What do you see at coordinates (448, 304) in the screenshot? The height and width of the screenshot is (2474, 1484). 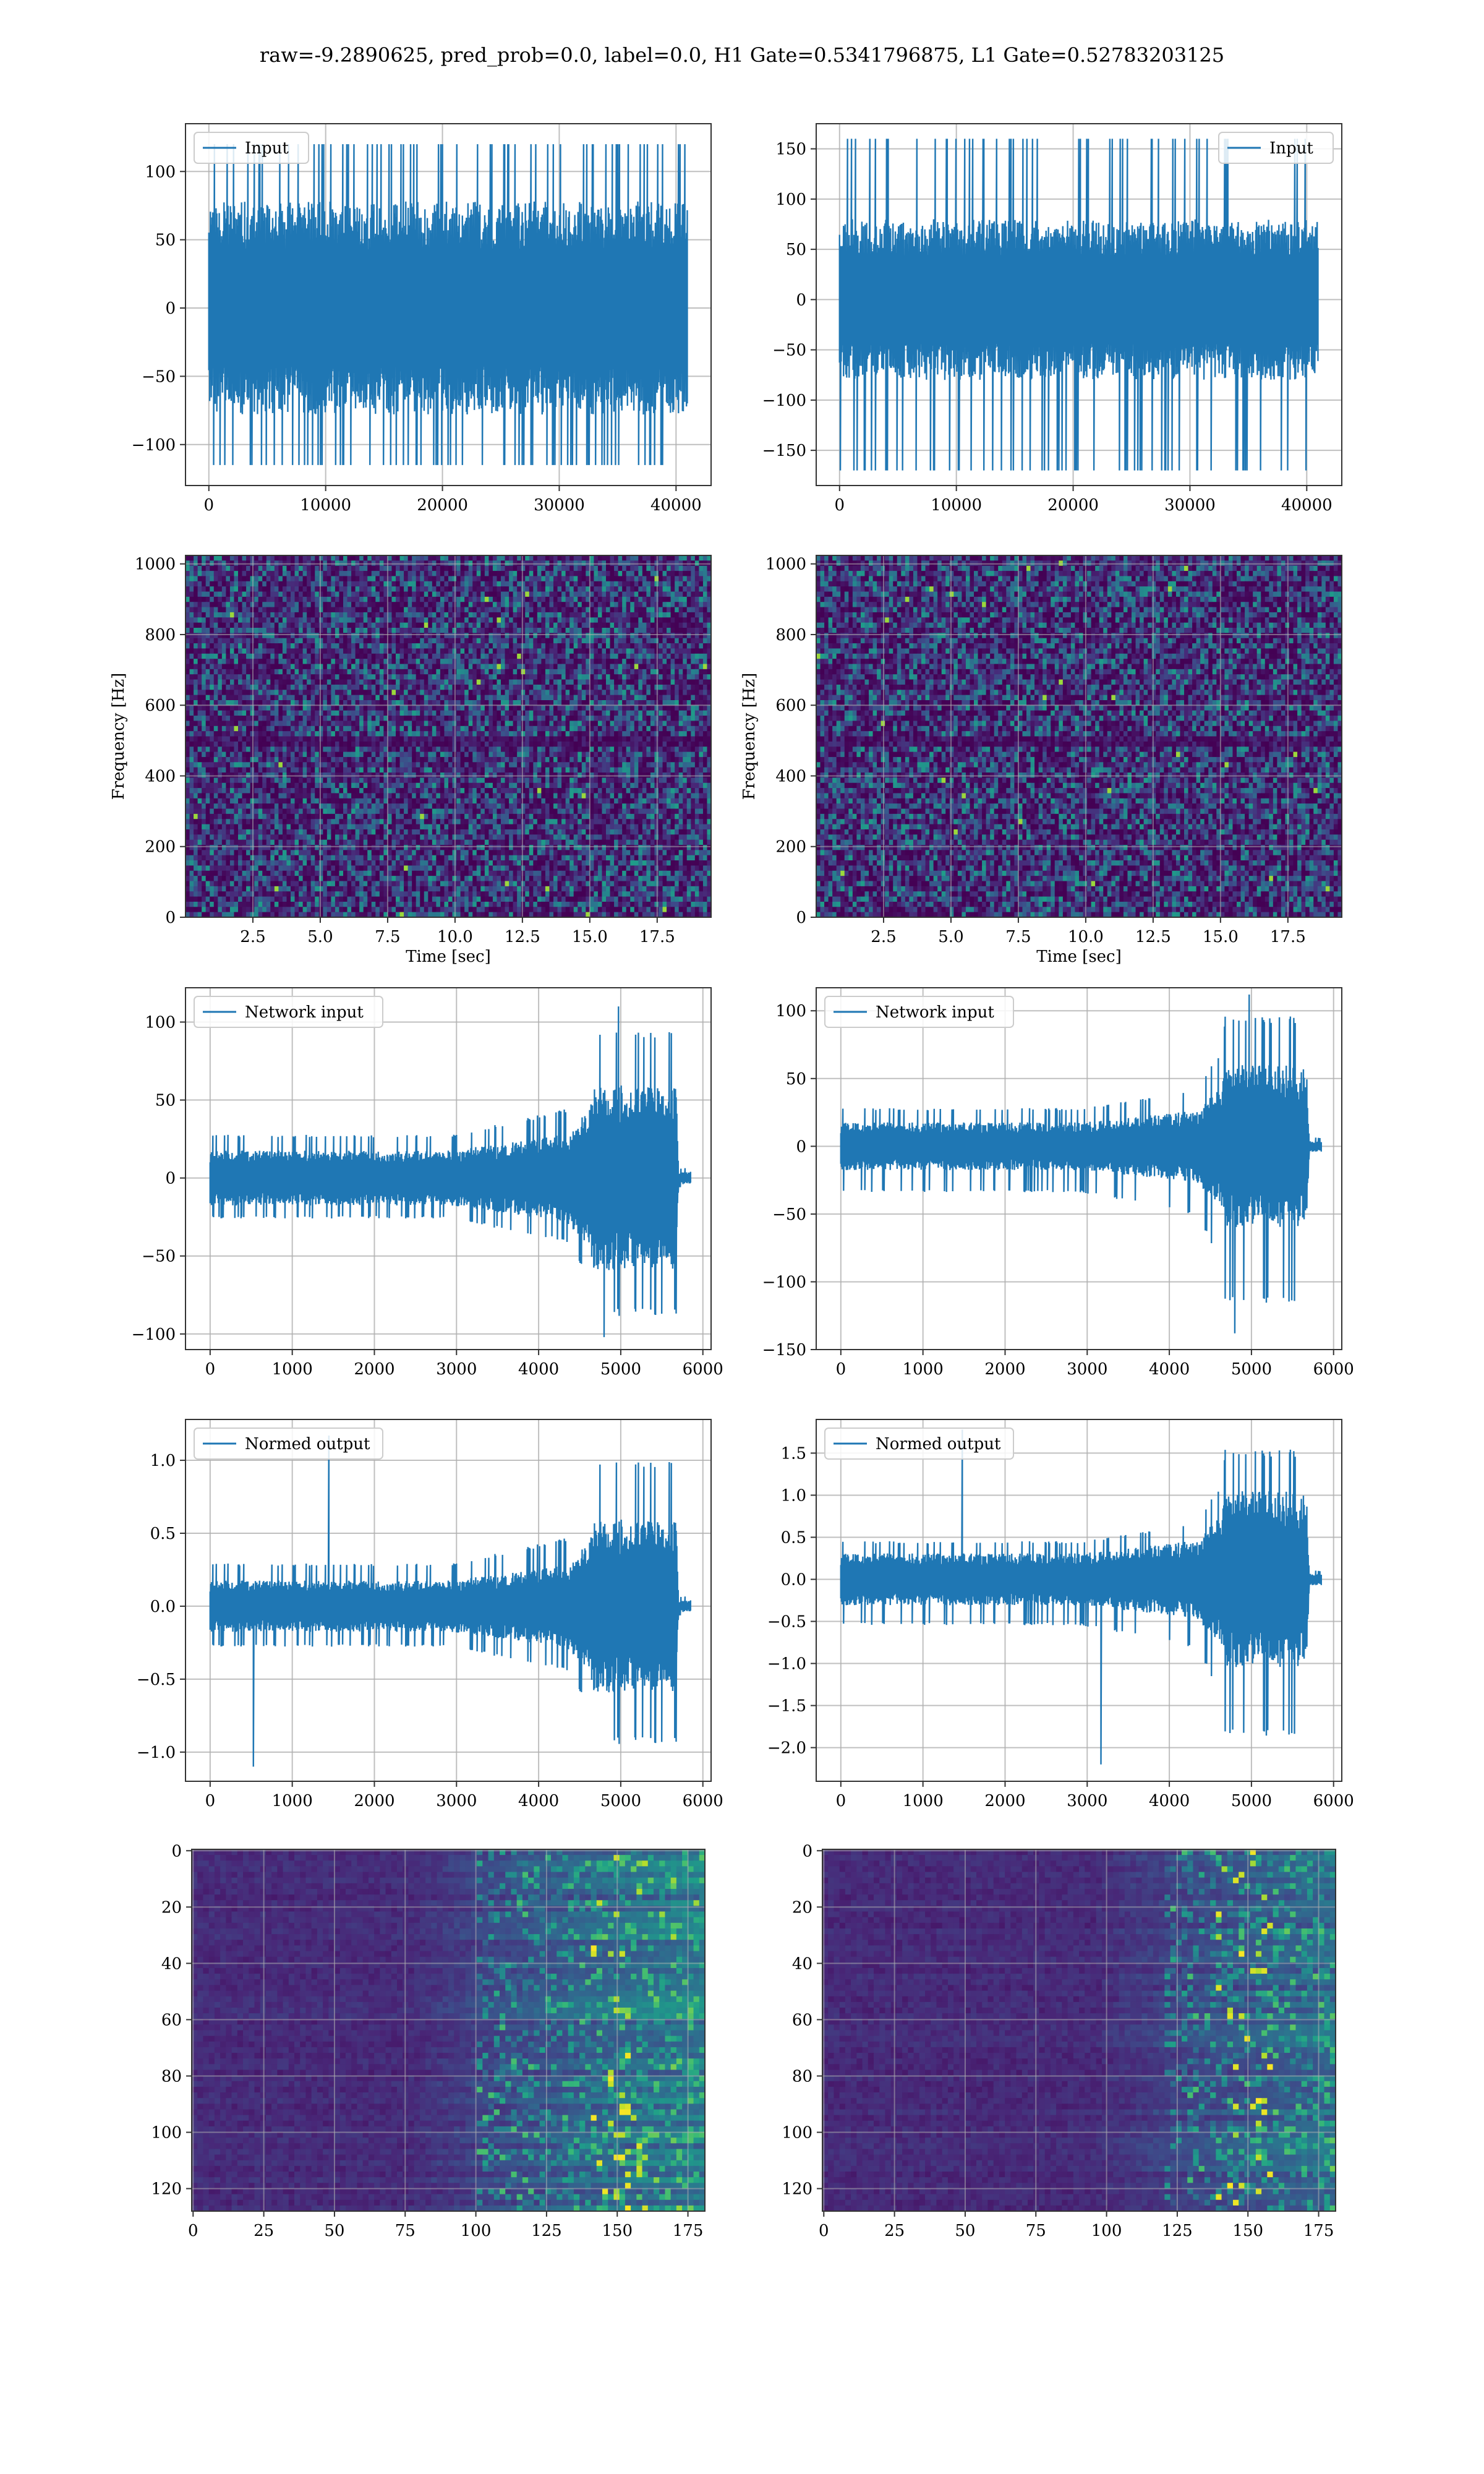 I see `axes-frame` at bounding box center [448, 304].